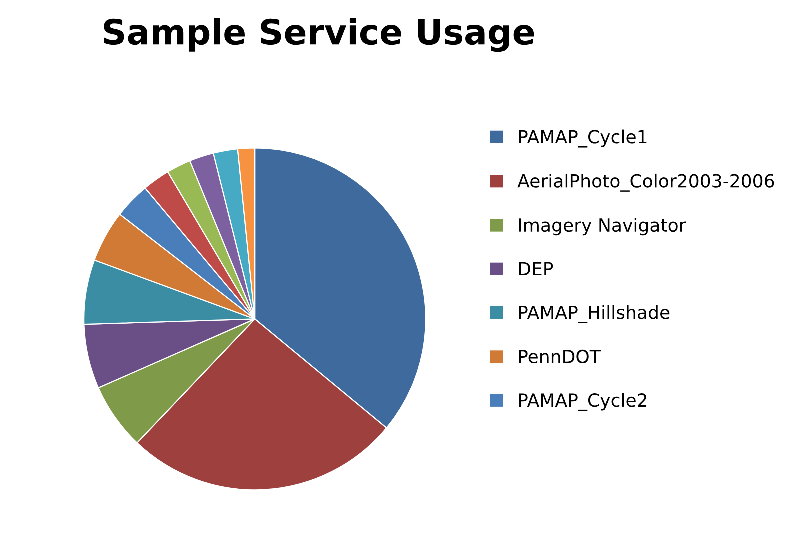 The image size is (797, 541). I want to click on chart-title: Sample Service Usage, so click(319, 35).